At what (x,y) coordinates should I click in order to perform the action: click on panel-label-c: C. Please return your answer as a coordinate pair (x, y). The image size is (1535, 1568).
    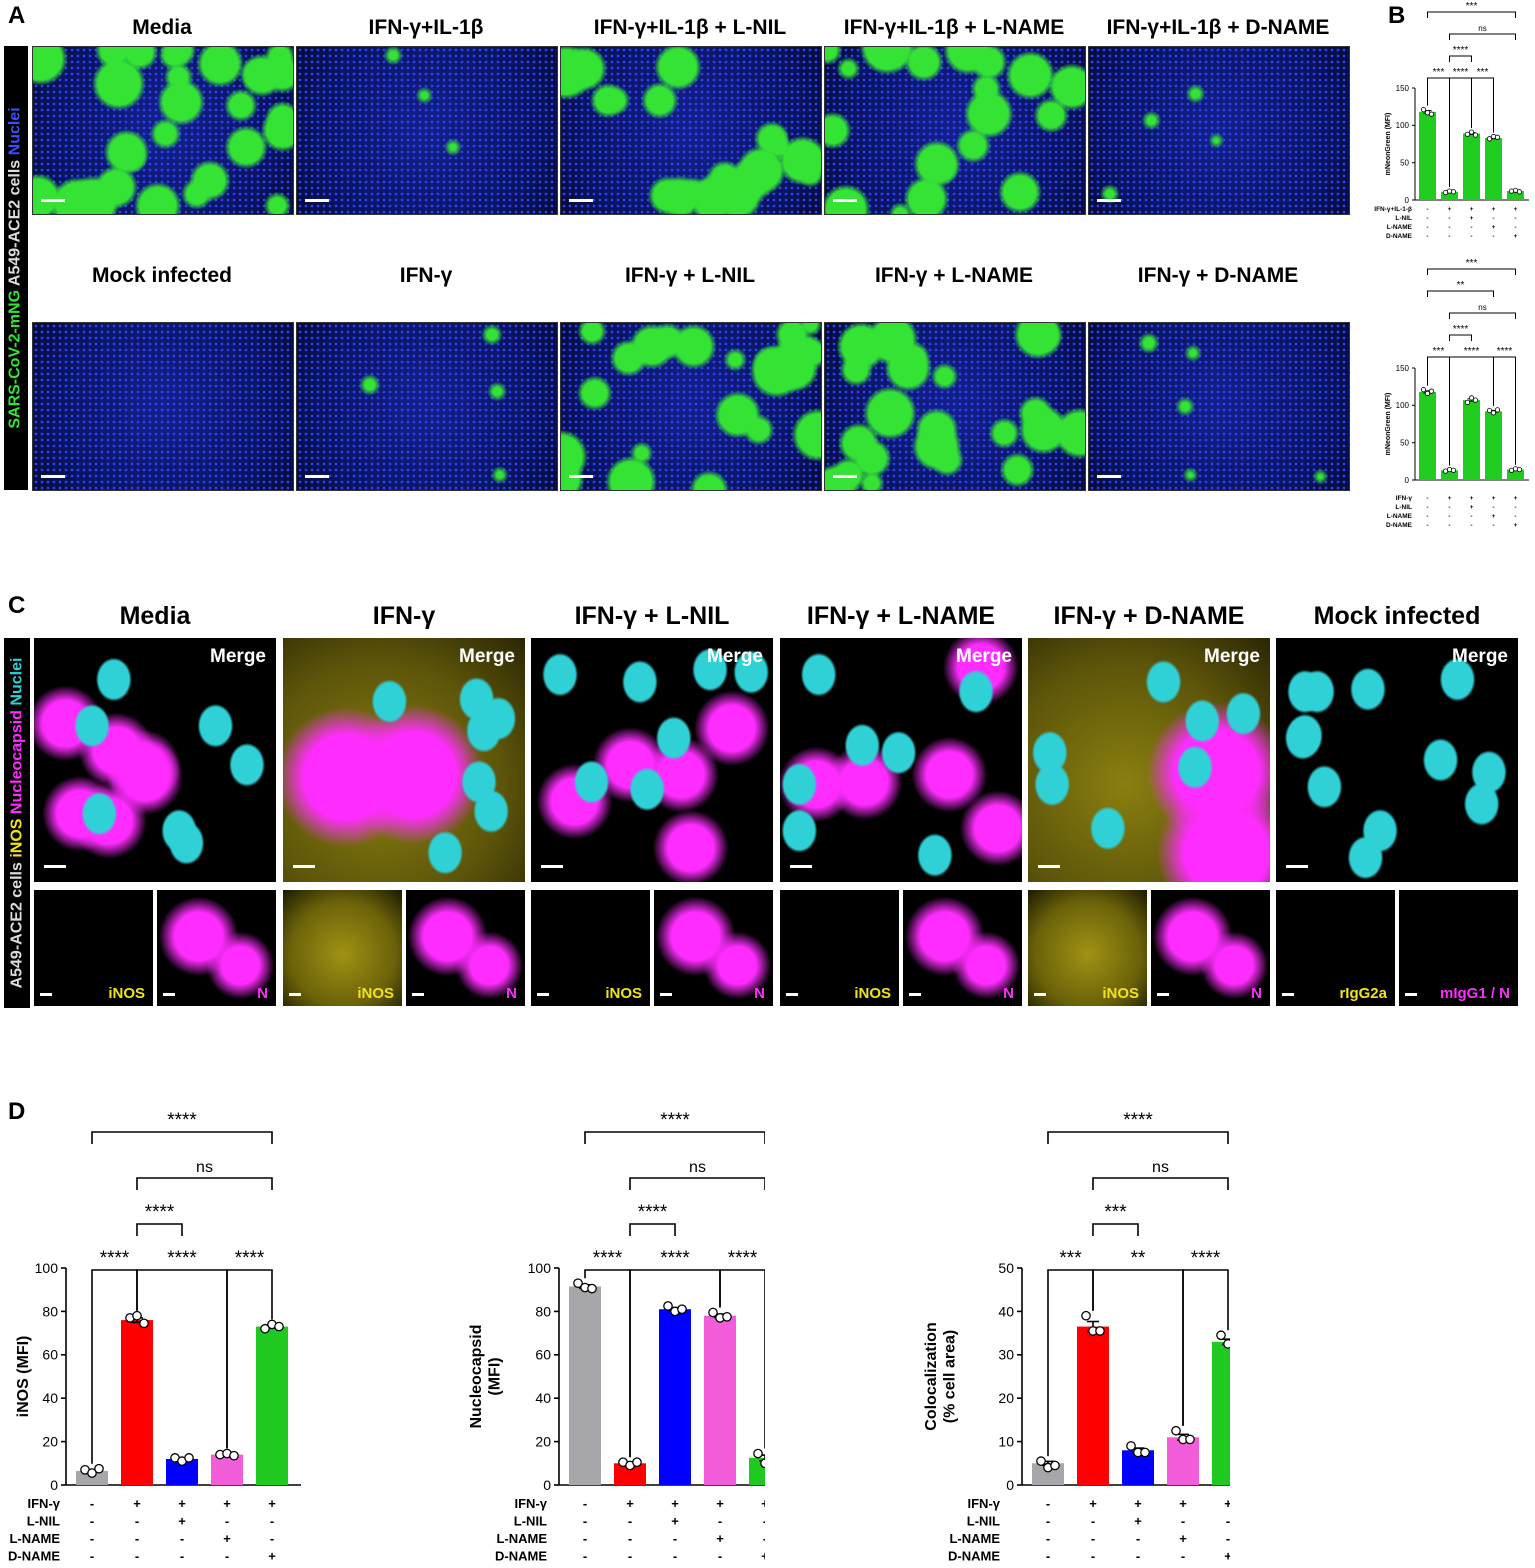
    Looking at the image, I should click on (17, 605).